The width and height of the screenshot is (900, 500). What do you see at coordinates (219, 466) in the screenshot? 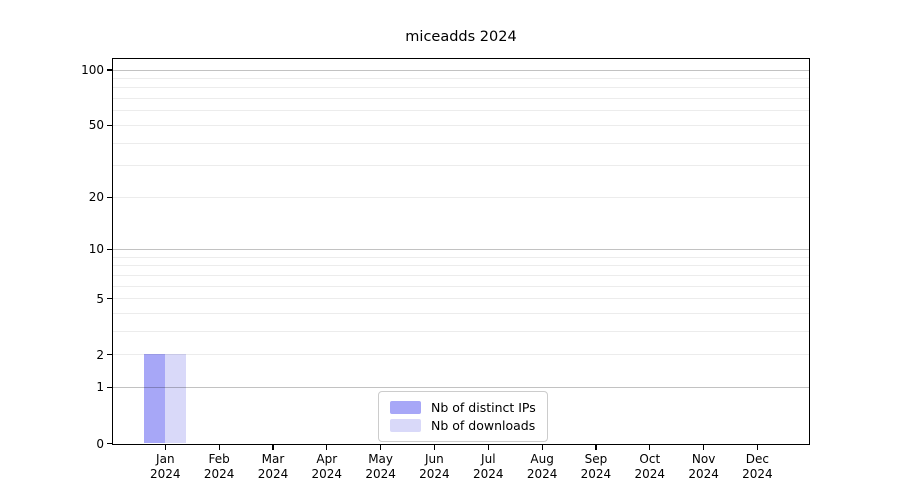
I see `x-tick-label: Feb 2024` at bounding box center [219, 466].